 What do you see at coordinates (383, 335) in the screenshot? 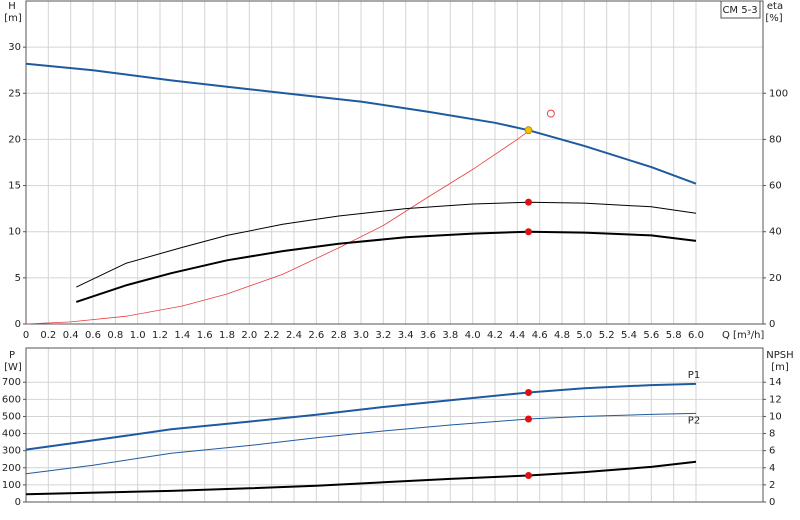
I see `x-tick-label: 3.2` at bounding box center [383, 335].